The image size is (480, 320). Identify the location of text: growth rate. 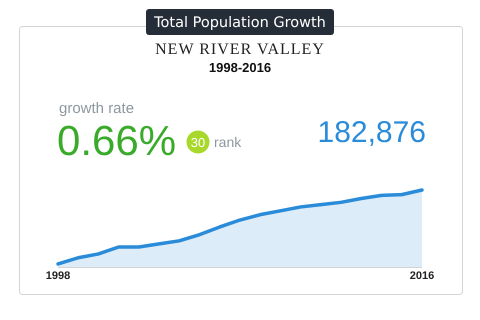
(96, 108).